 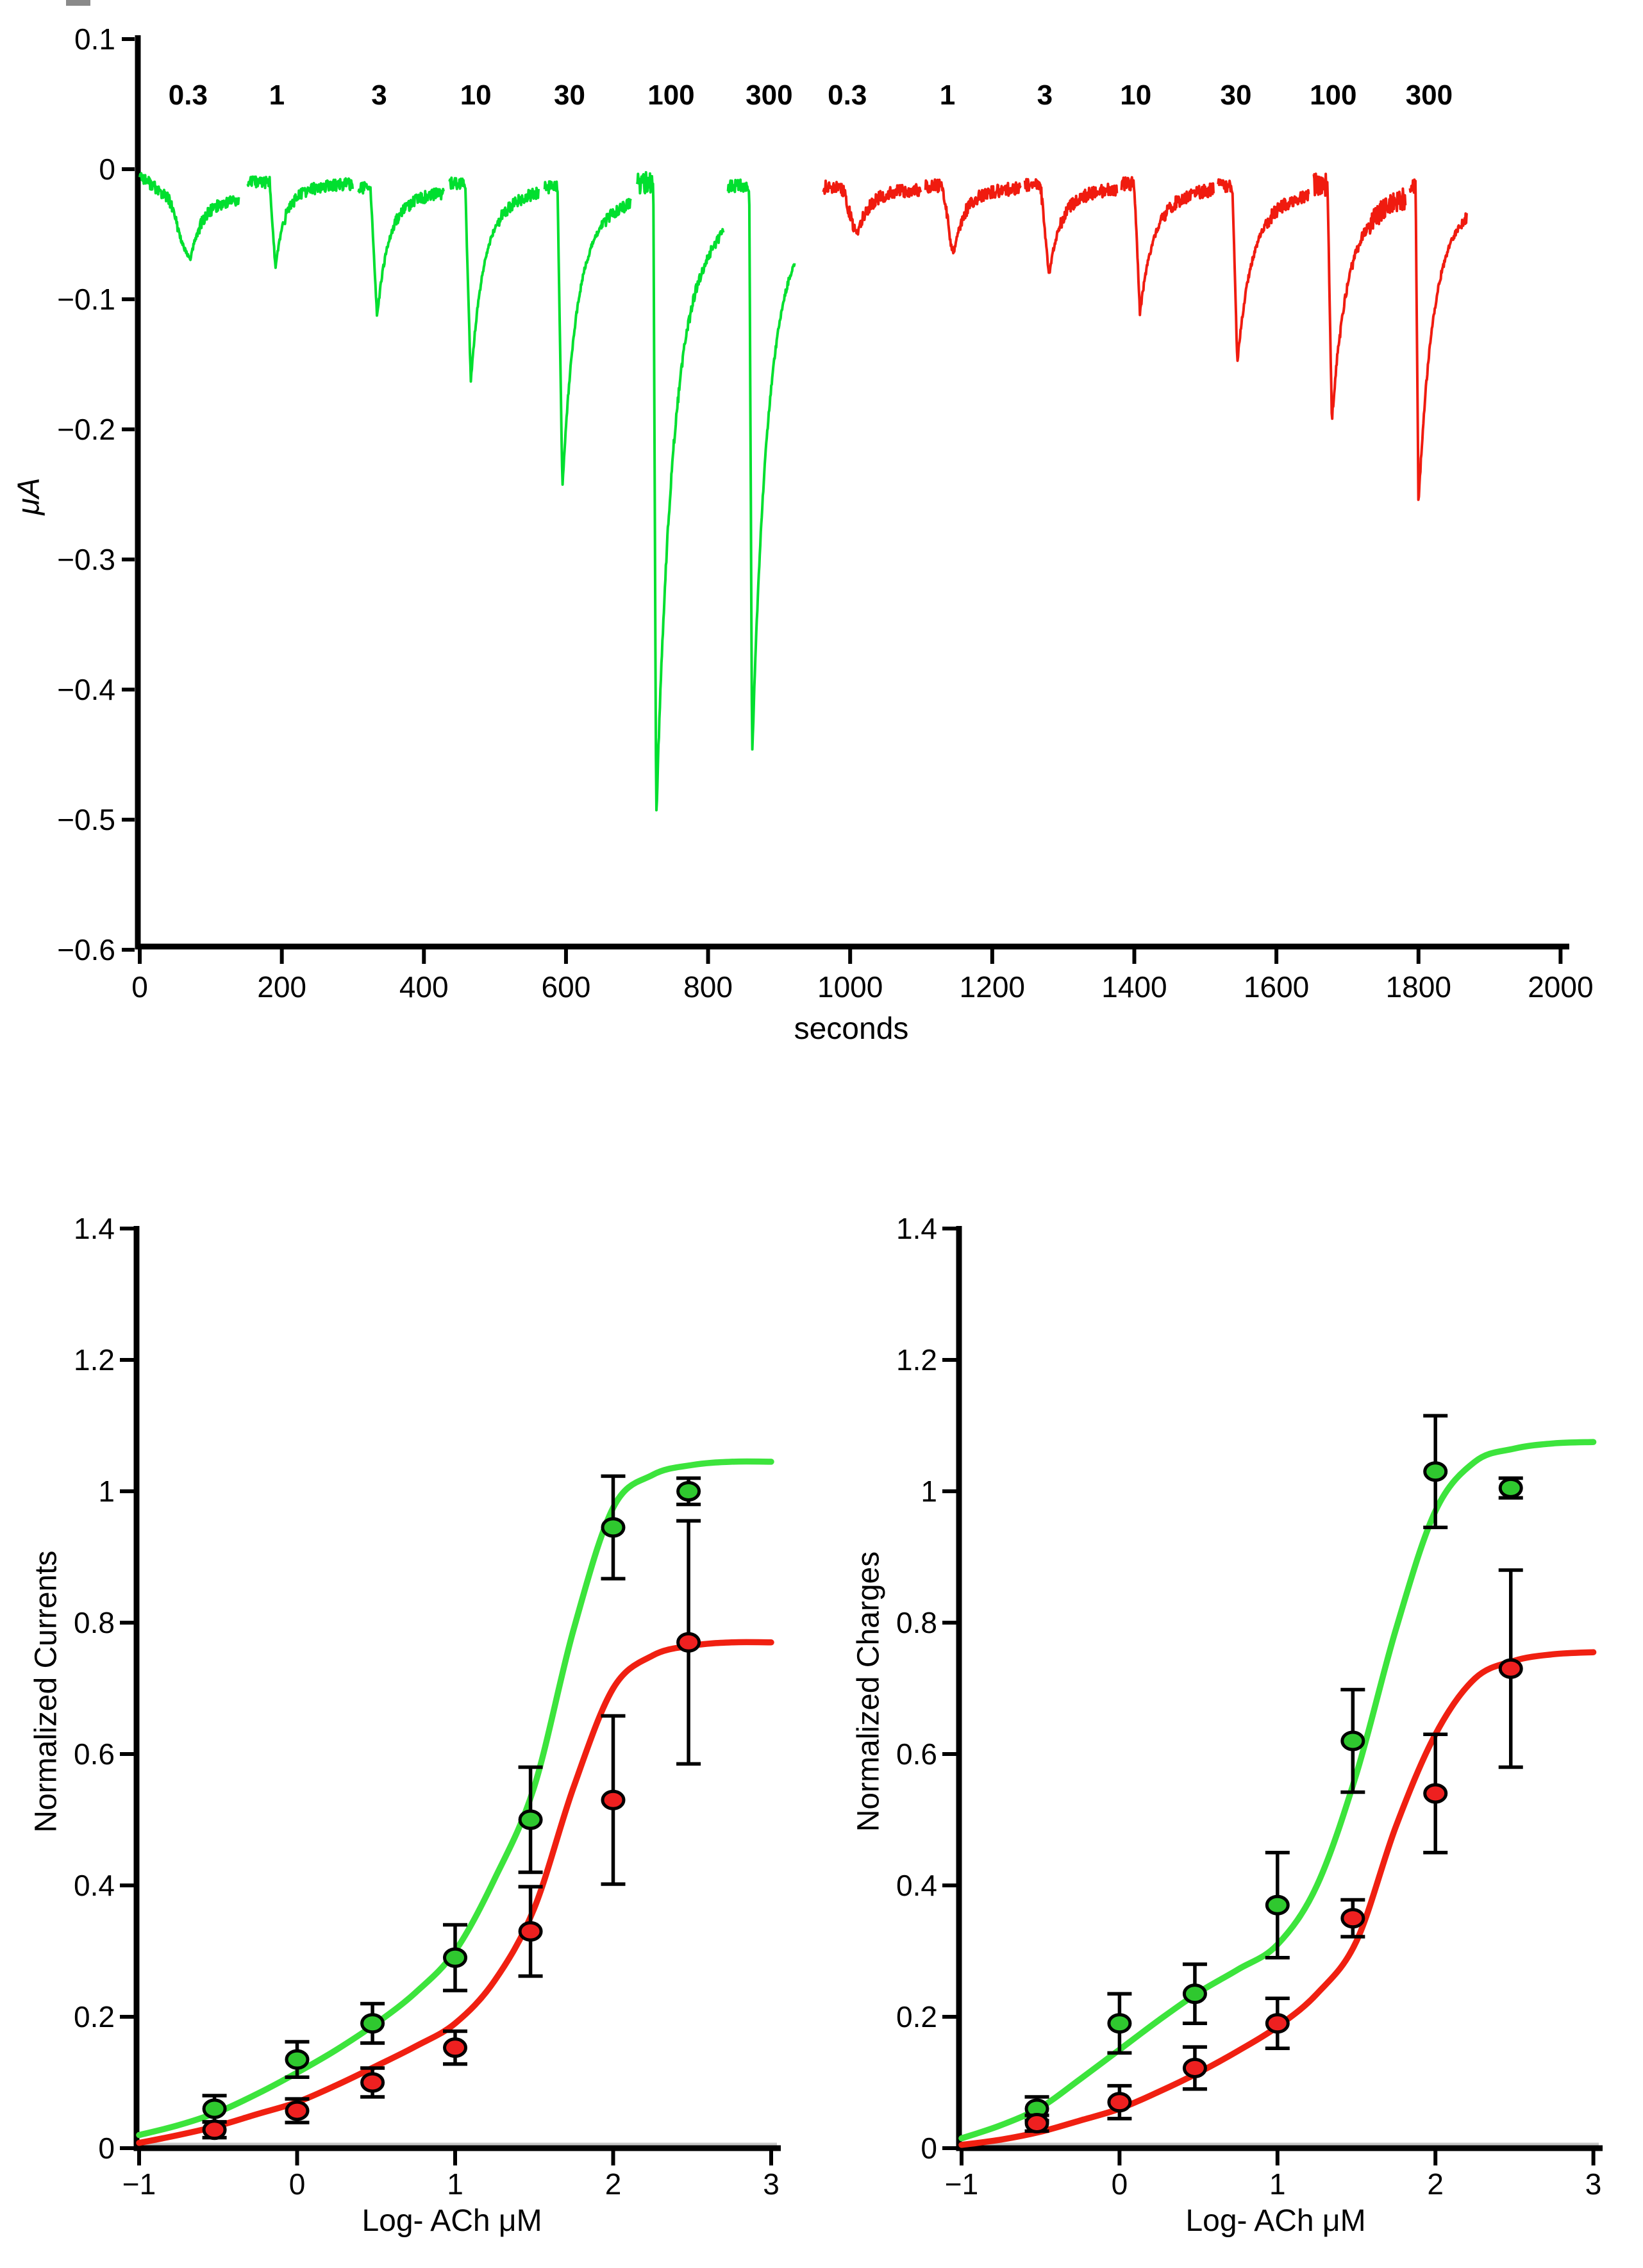 I want to click on y-tick-label: −0.1, so click(x=86, y=299).